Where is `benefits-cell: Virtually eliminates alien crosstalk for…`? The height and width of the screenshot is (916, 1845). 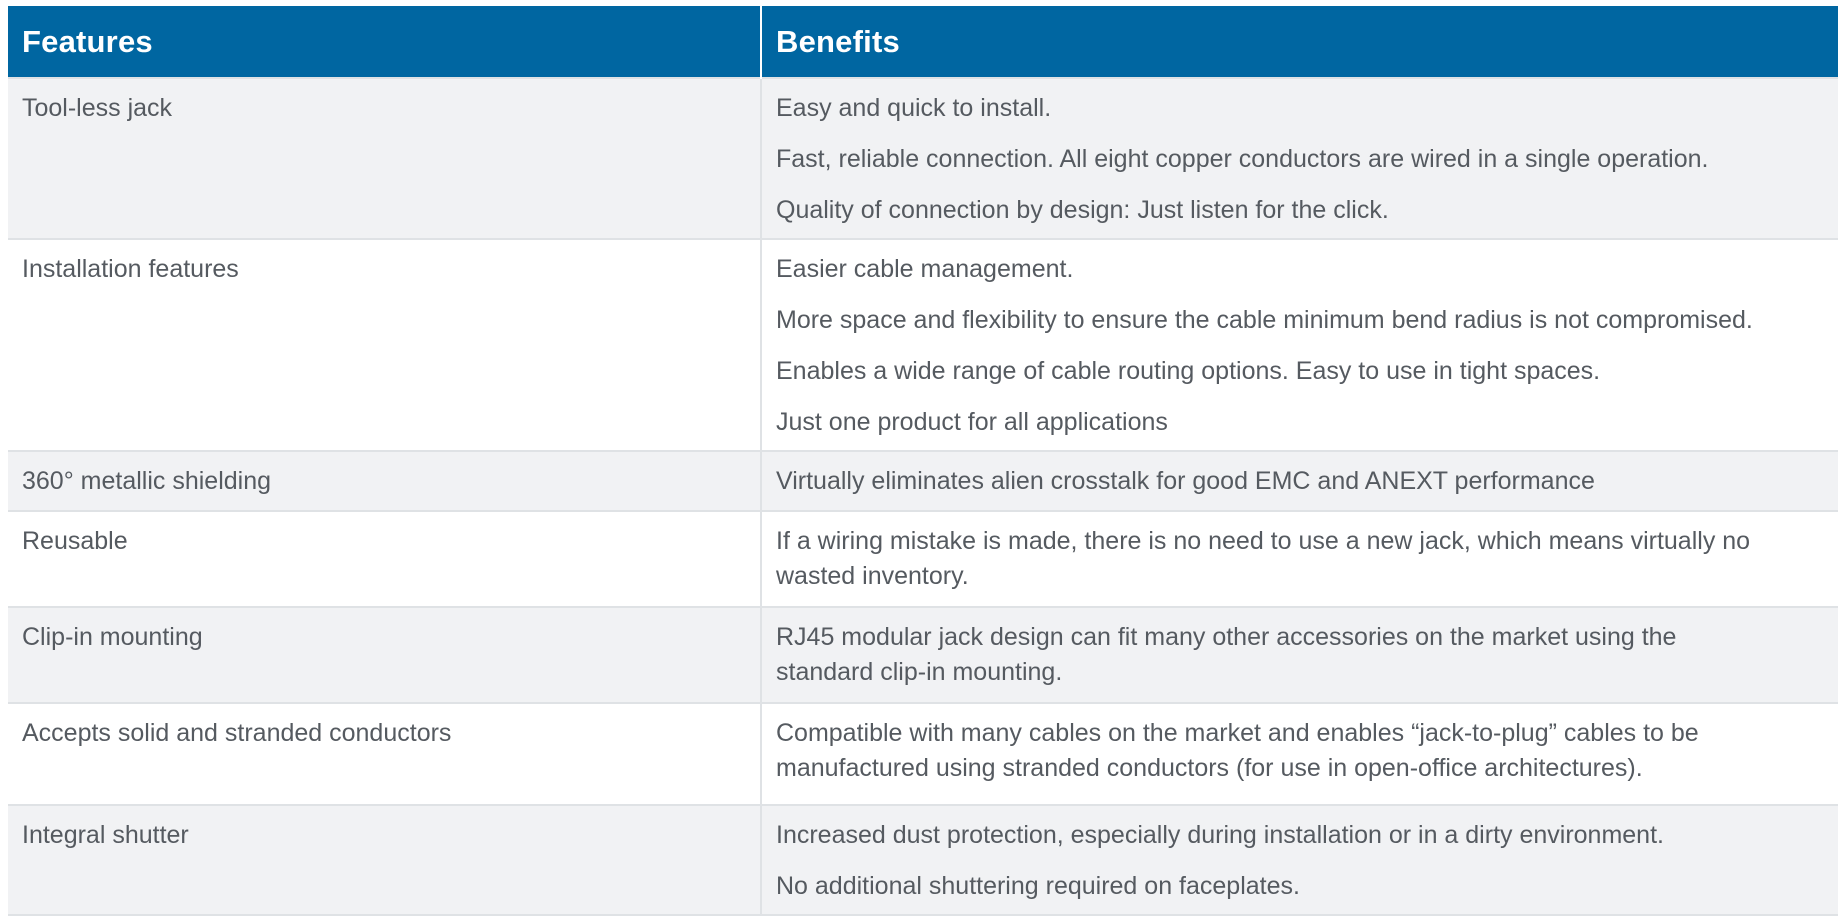 benefits-cell: Virtually eliminates alien crosstalk for… is located at coordinates (1299, 480).